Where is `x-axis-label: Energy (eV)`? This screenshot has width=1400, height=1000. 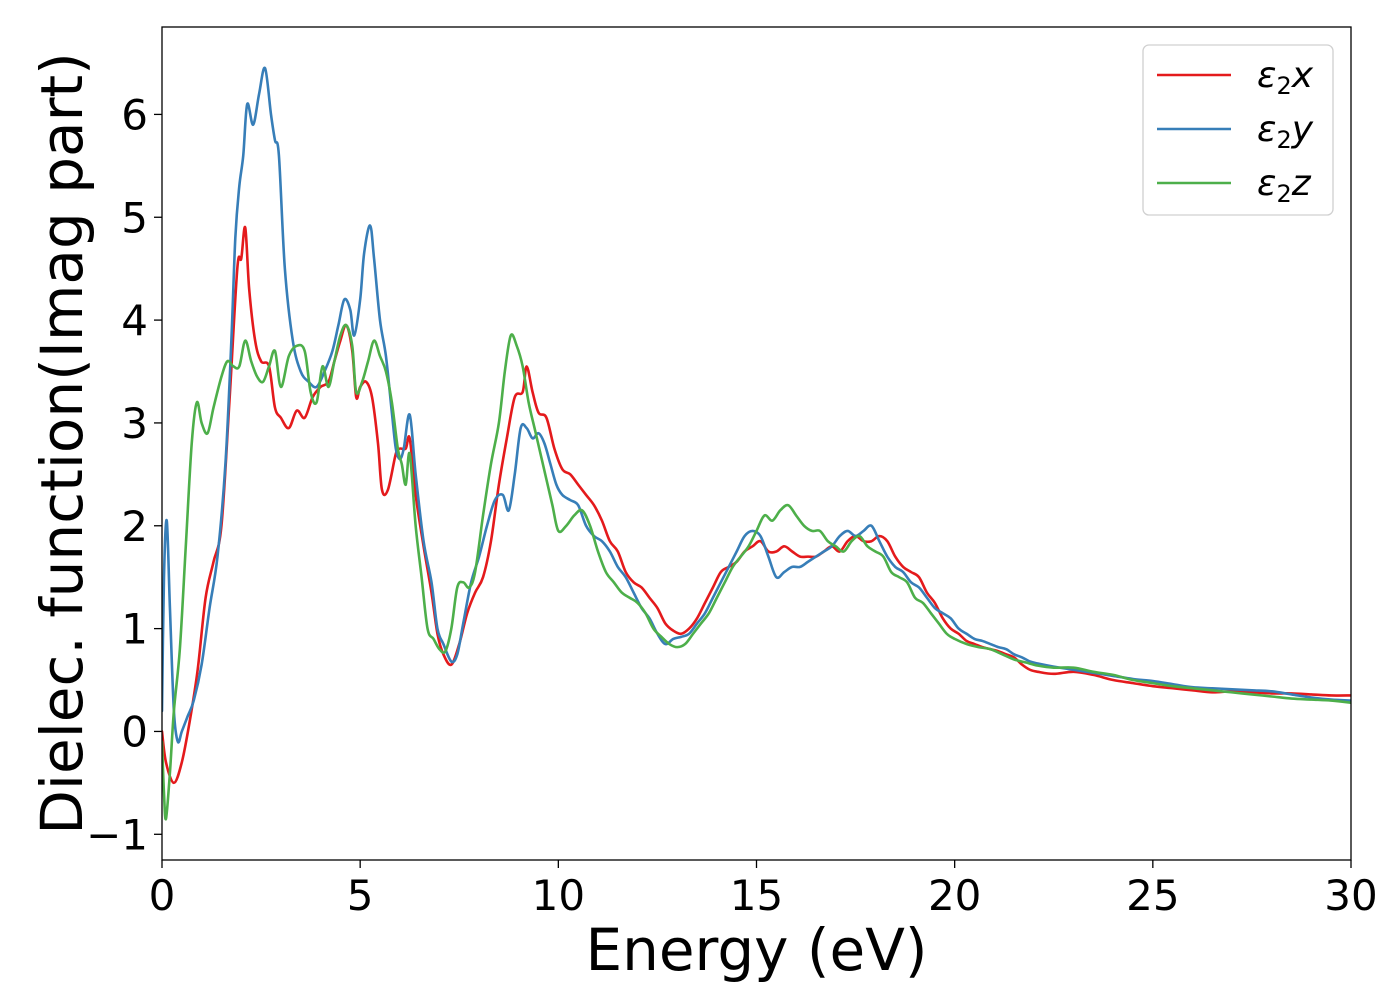 x-axis-label: Energy (eV) is located at coordinates (756, 950).